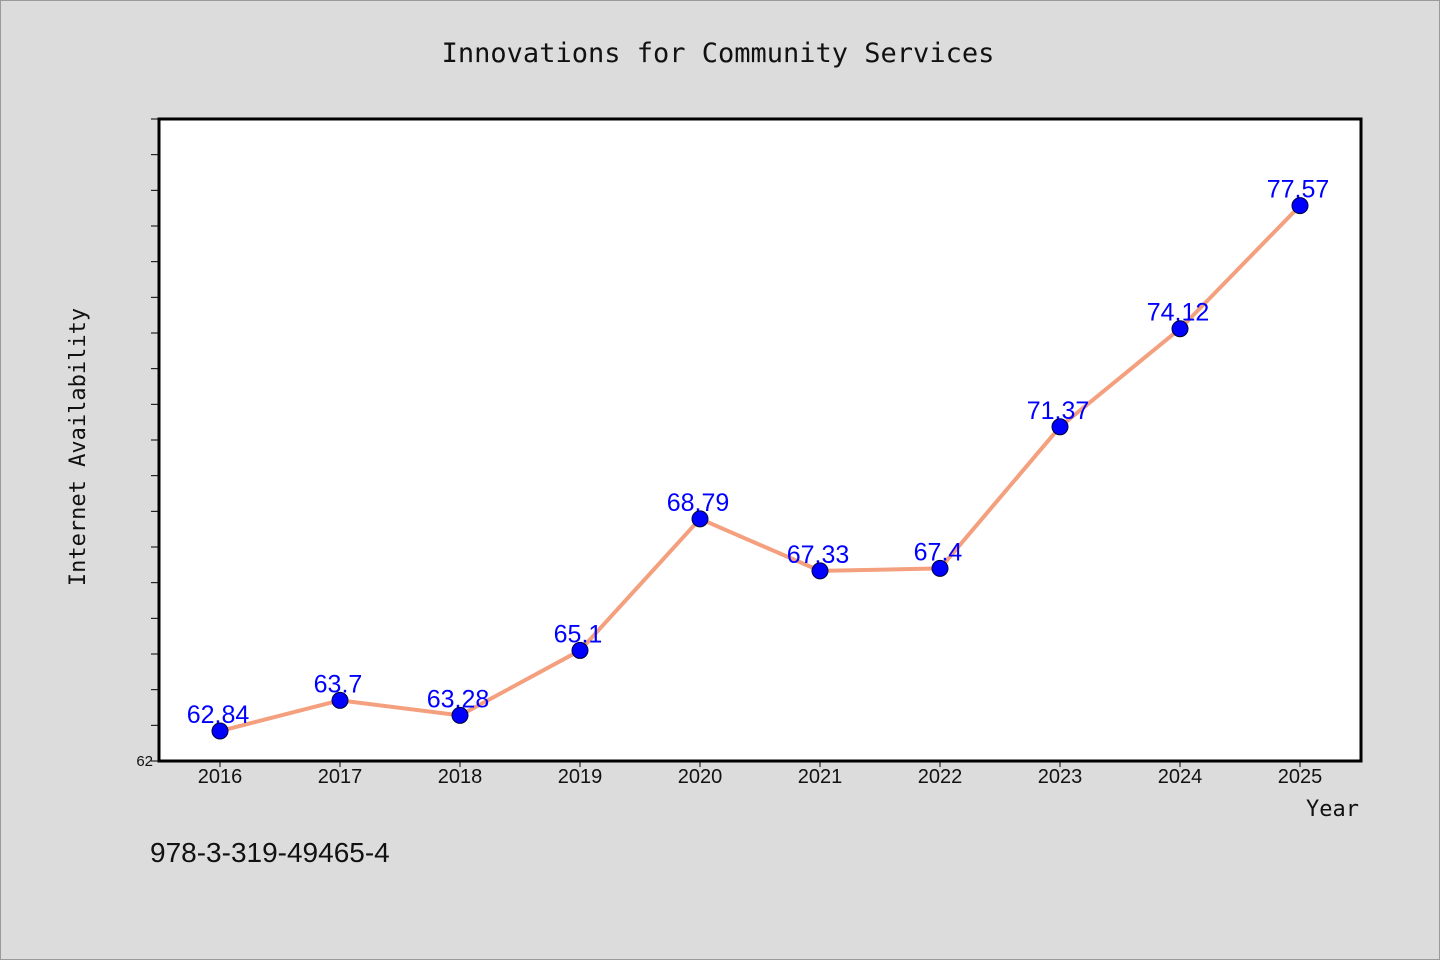  What do you see at coordinates (578, 634) in the screenshot?
I see `data-label: 65.1` at bounding box center [578, 634].